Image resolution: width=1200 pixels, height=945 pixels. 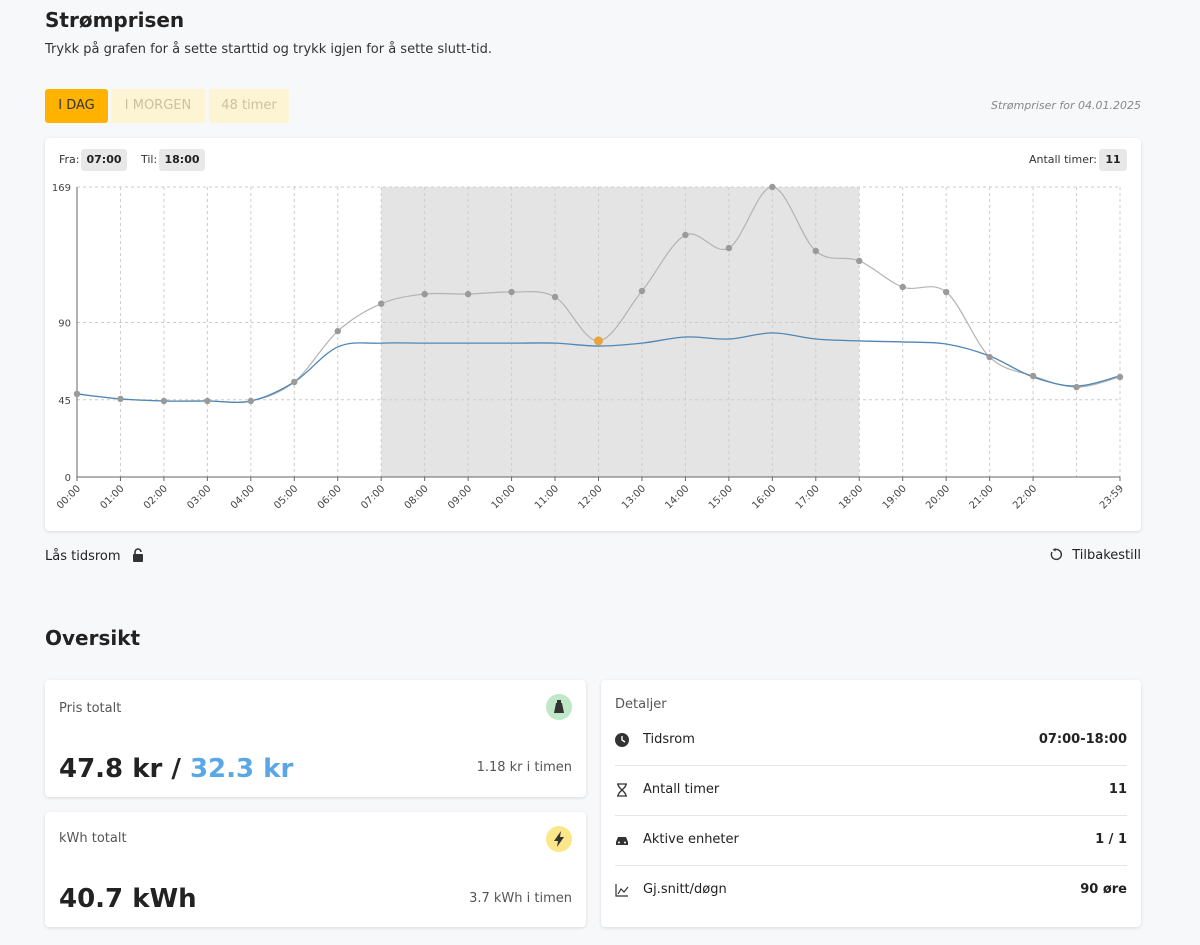 What do you see at coordinates (330, 497) in the screenshot?
I see `x-tick-label: 06:00` at bounding box center [330, 497].